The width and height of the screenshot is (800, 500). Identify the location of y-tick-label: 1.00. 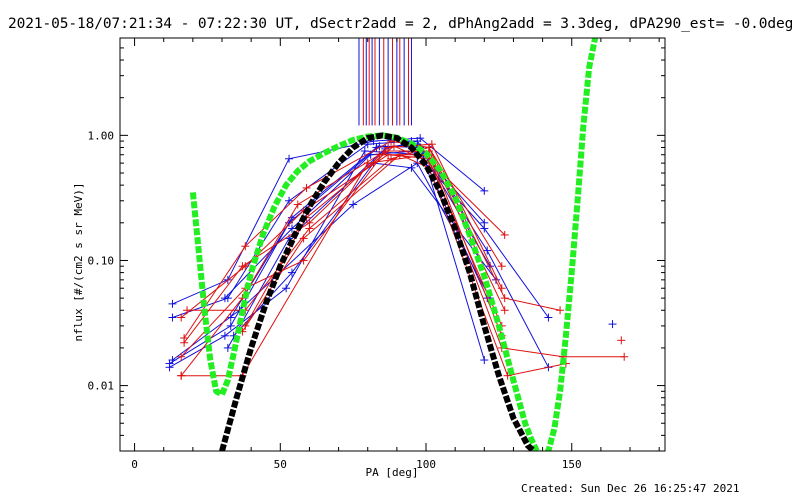
(101, 135).